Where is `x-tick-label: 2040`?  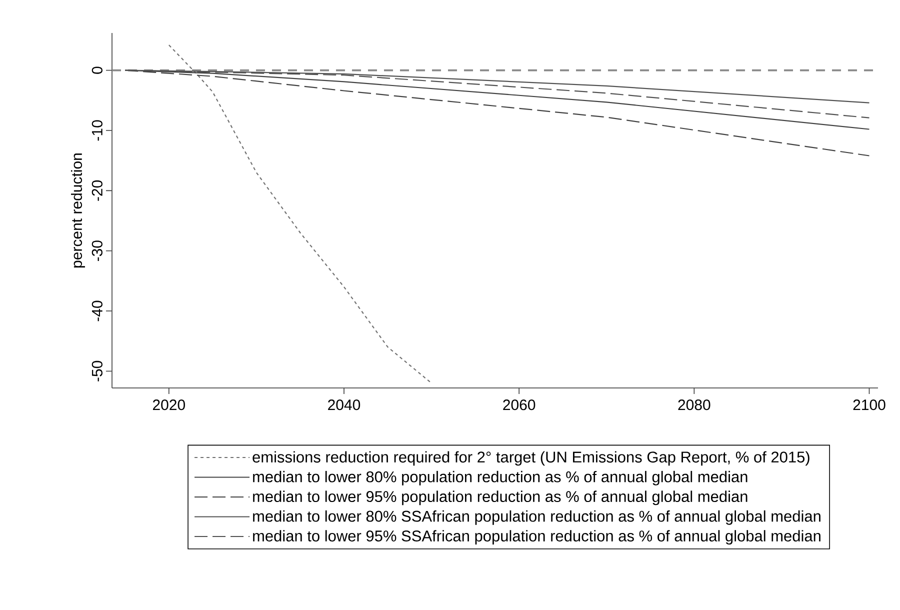 x-tick-label: 2040 is located at coordinates (344, 405).